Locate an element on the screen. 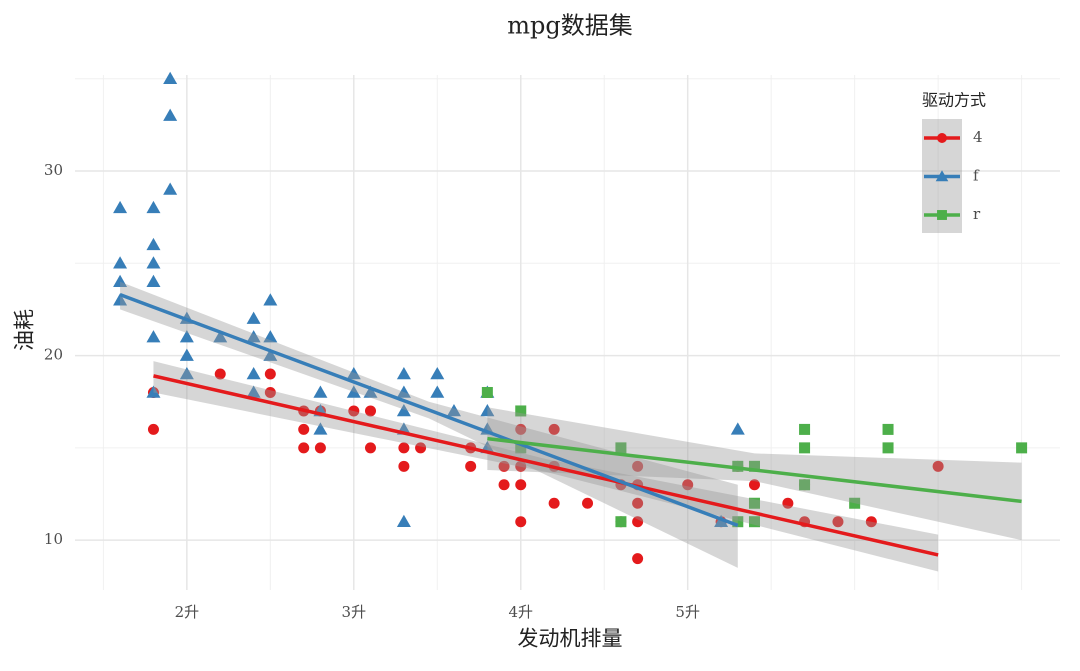  fit-line is located at coordinates (754, 470).